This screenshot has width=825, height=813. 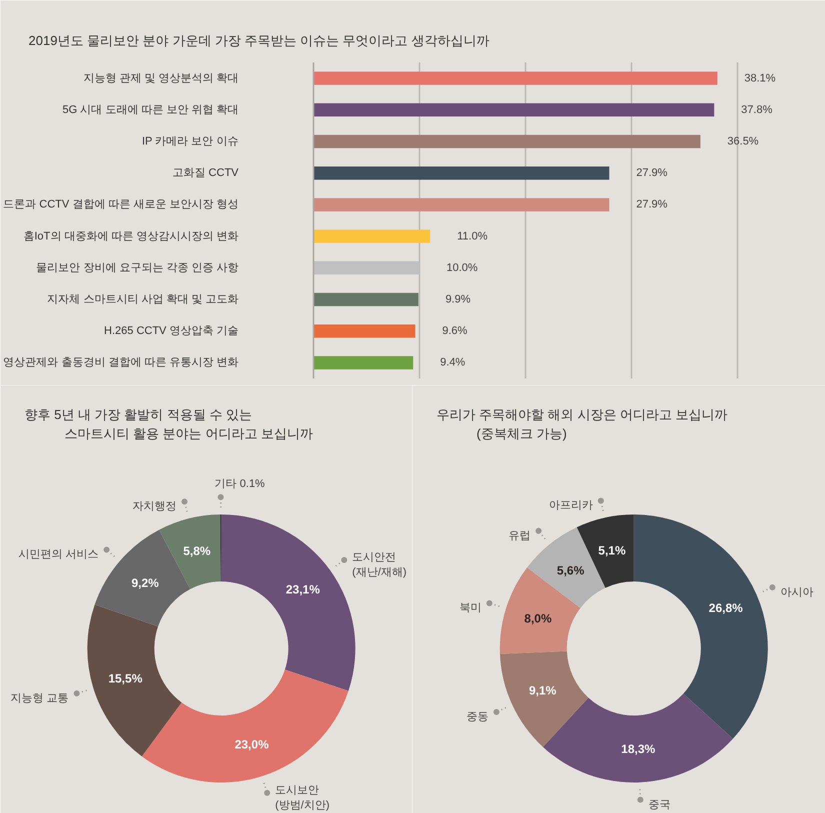 What do you see at coordinates (379, 564) in the screenshot?
I see `slice-label: 도시안전 (재난/재해)` at bounding box center [379, 564].